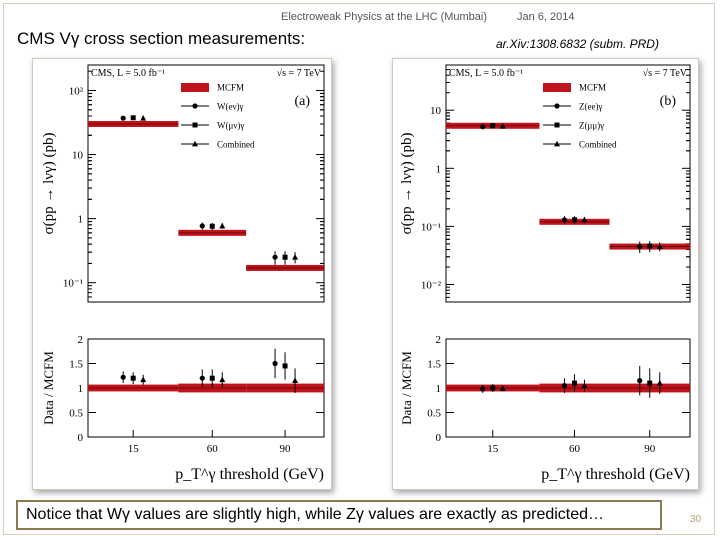 The height and width of the screenshot is (540, 720). What do you see at coordinates (546, 17) in the screenshot?
I see `header-date: Jan 6, 2014` at bounding box center [546, 17].